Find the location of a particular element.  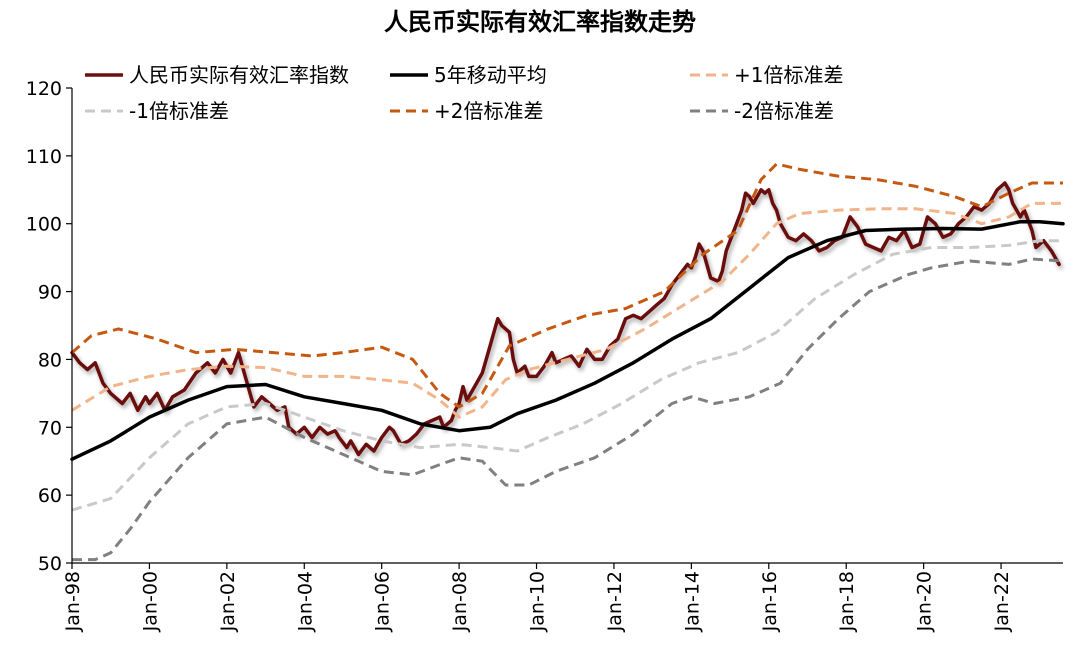

x-tick-label: Jan-14 is located at coordinates (692, 601).